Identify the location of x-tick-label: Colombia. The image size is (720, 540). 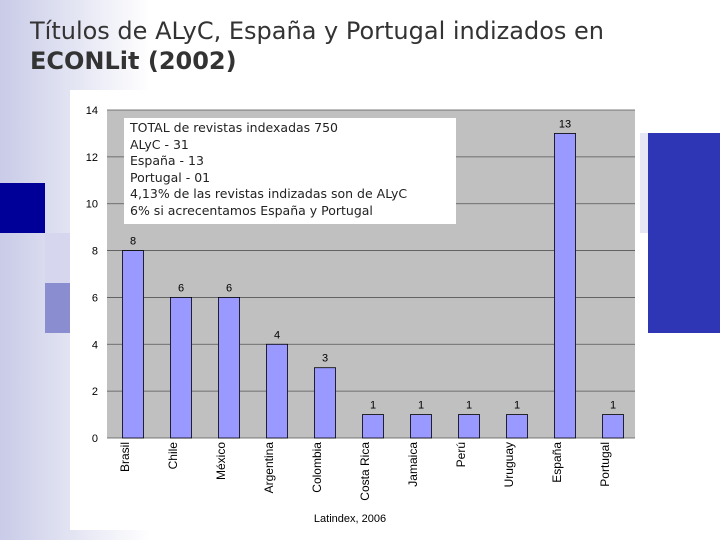
(317, 467).